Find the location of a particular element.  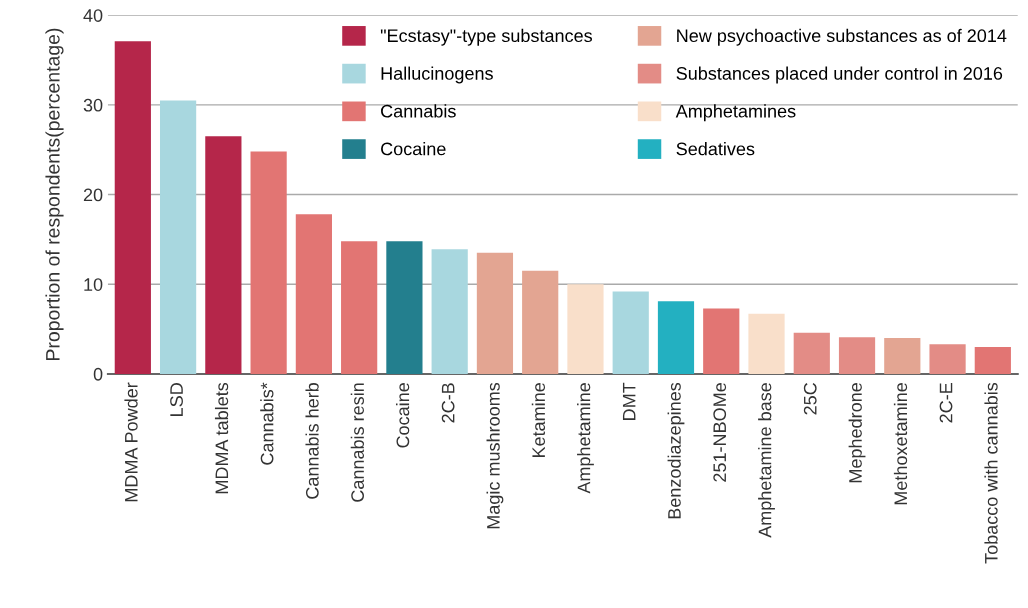

legend-label: Substances placed under control in 2016 is located at coordinates (839, 75).